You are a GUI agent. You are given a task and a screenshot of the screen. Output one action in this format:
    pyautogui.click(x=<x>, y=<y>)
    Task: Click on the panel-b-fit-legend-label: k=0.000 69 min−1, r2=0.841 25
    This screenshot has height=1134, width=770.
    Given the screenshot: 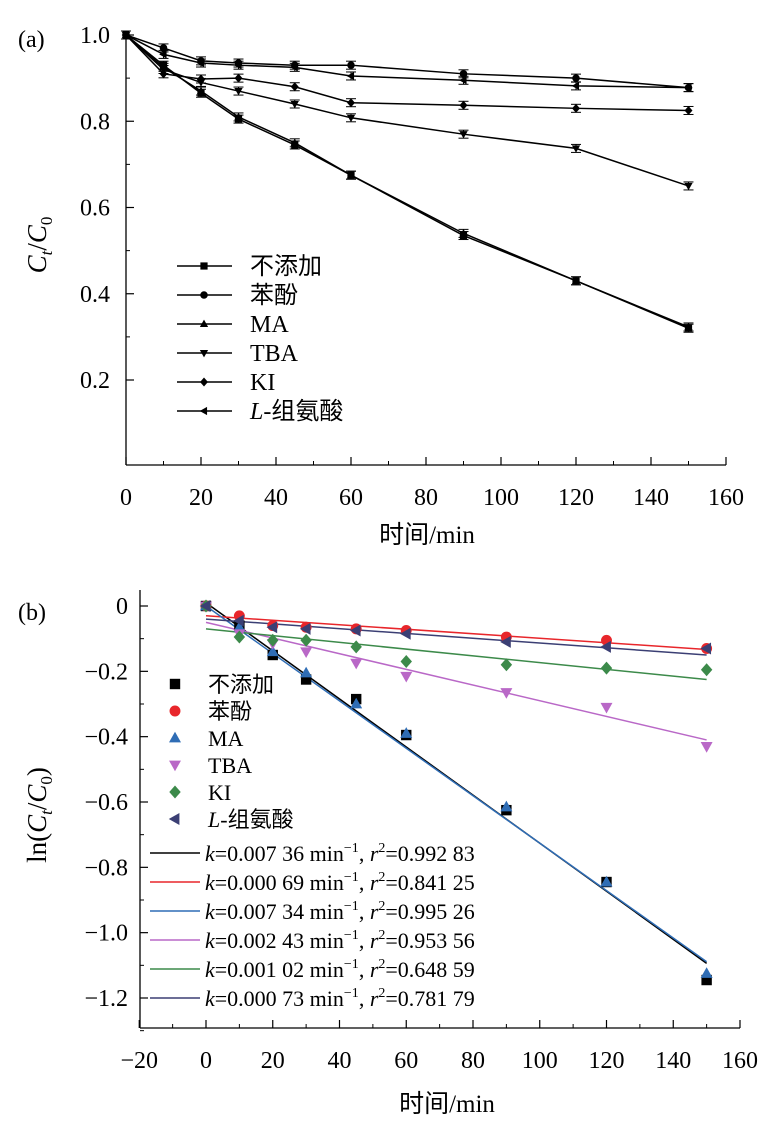 What is the action you would take?
    pyautogui.click(x=340, y=882)
    